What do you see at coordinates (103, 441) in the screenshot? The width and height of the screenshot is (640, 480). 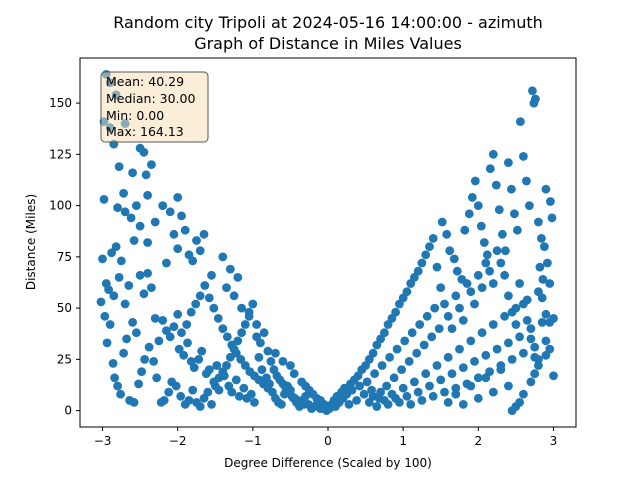 I see `x-tick-label: −3` at bounding box center [103, 441].